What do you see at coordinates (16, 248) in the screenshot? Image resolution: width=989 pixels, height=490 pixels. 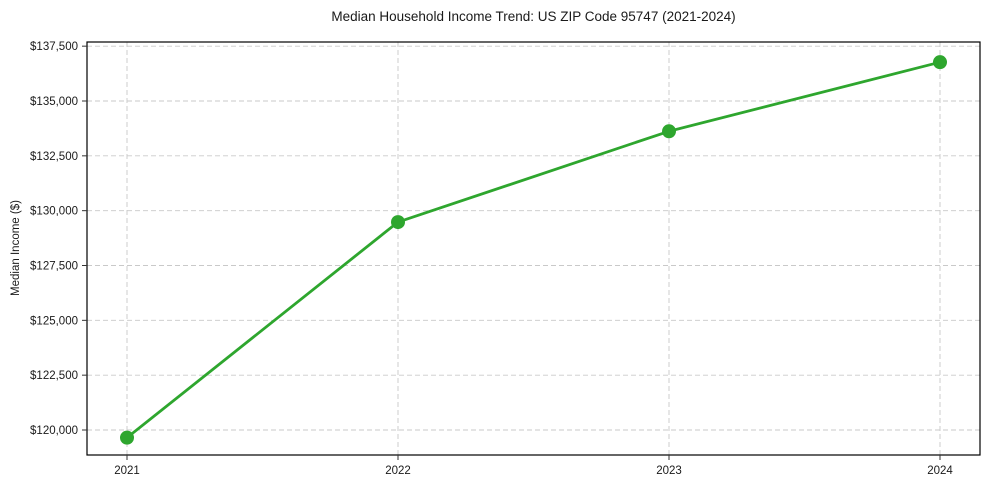 I see `y-axis-label: Median Income ($)` at bounding box center [16, 248].